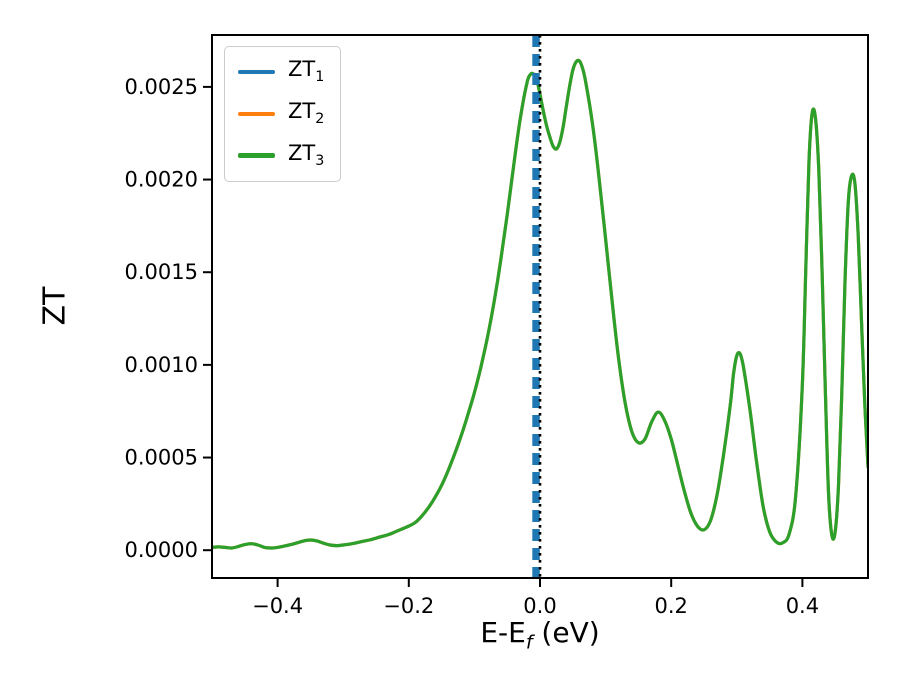  What do you see at coordinates (529, 642) in the screenshot?
I see `x-axis-label-sub: f` at bounding box center [529, 642].